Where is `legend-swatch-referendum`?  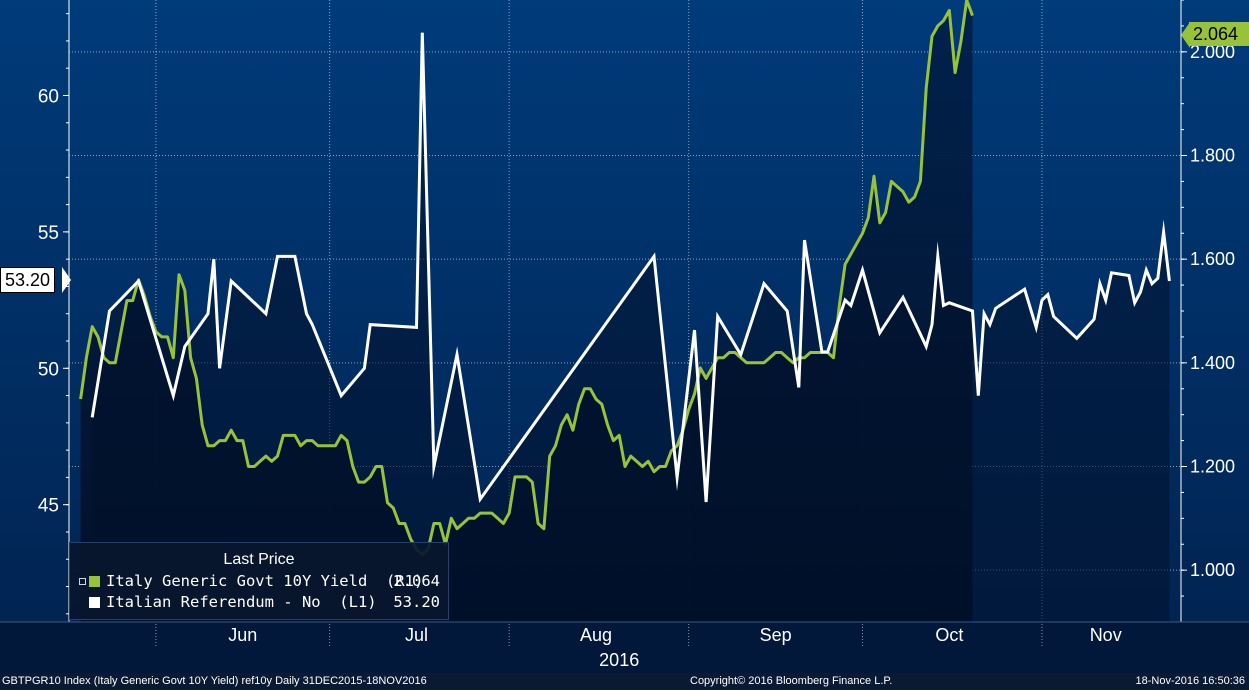
legend-swatch-referendum is located at coordinates (94, 602).